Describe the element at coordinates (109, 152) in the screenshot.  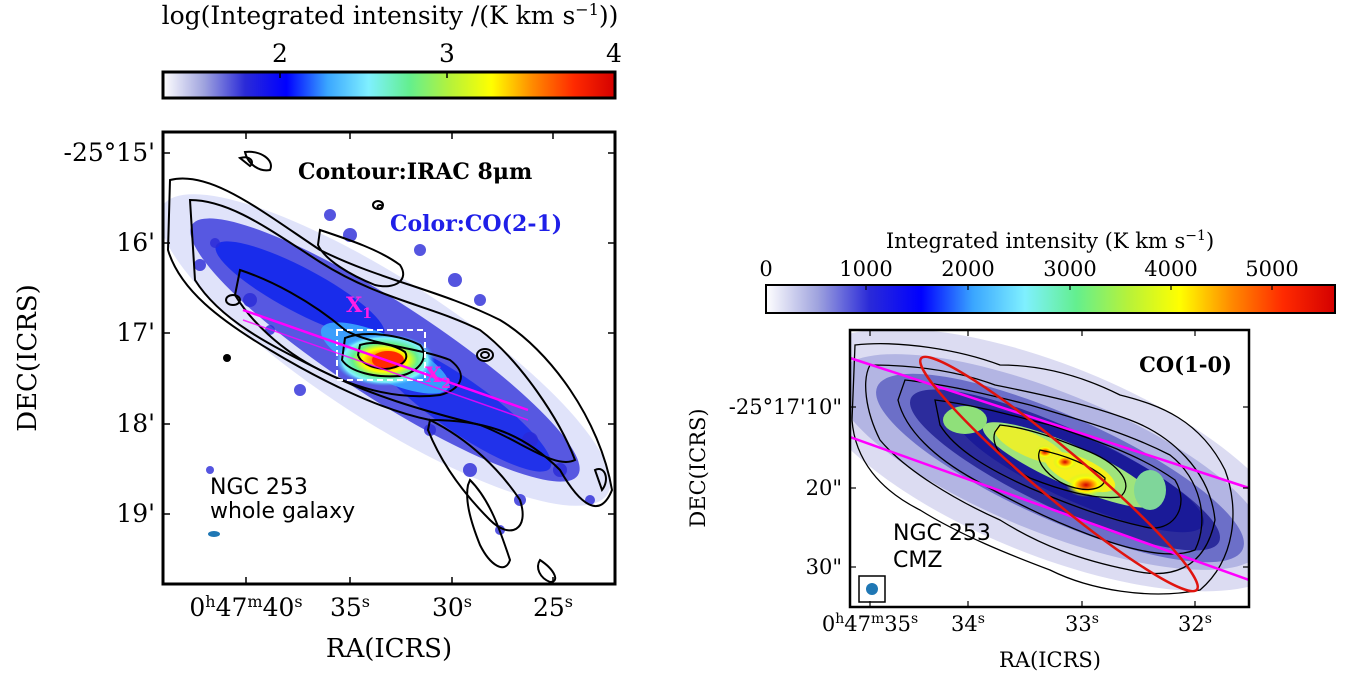
I see `left-ytick-label: -25°15'` at that location.